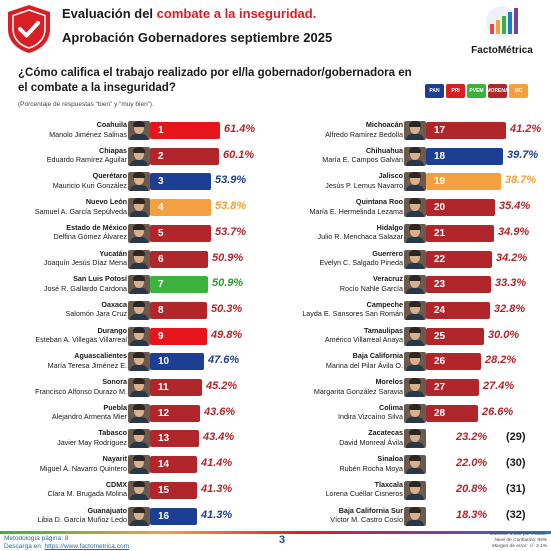  I want to click on governor-name: Víctor M. Castro Cosío, so click(366, 519).